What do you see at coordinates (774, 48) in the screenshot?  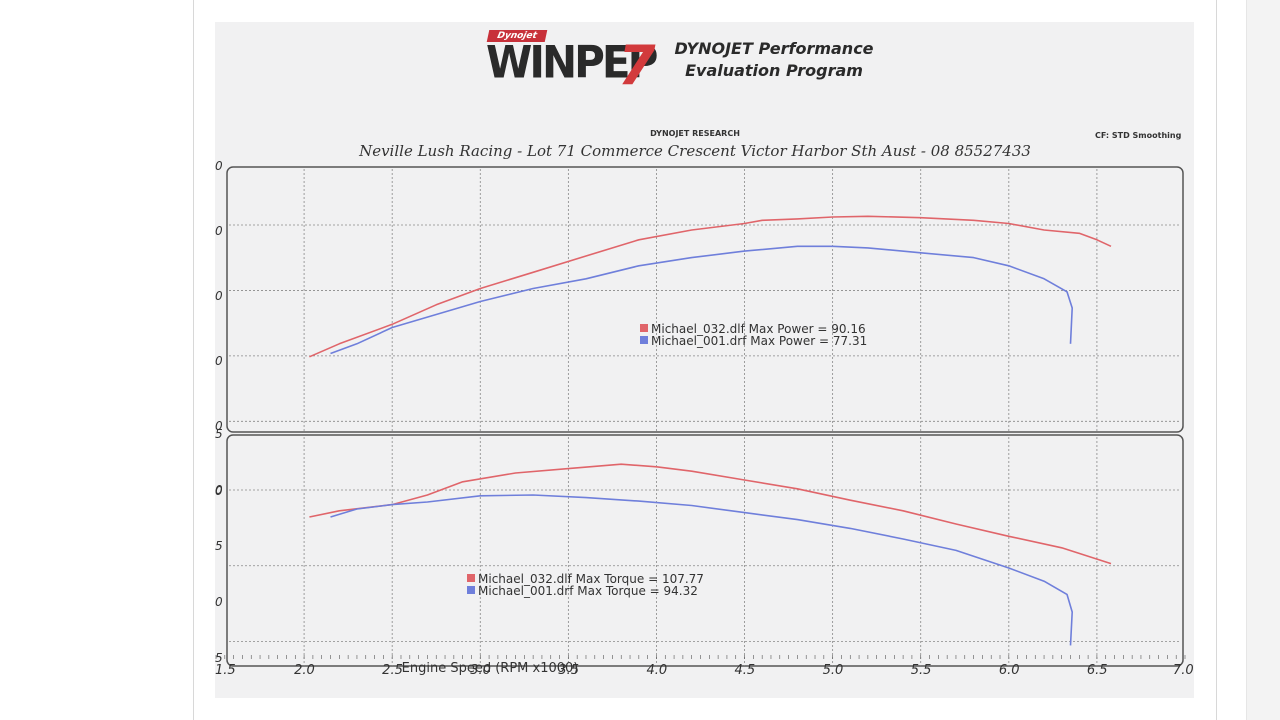 I see `tagline-line-1: DYNOJET Performance` at bounding box center [774, 48].